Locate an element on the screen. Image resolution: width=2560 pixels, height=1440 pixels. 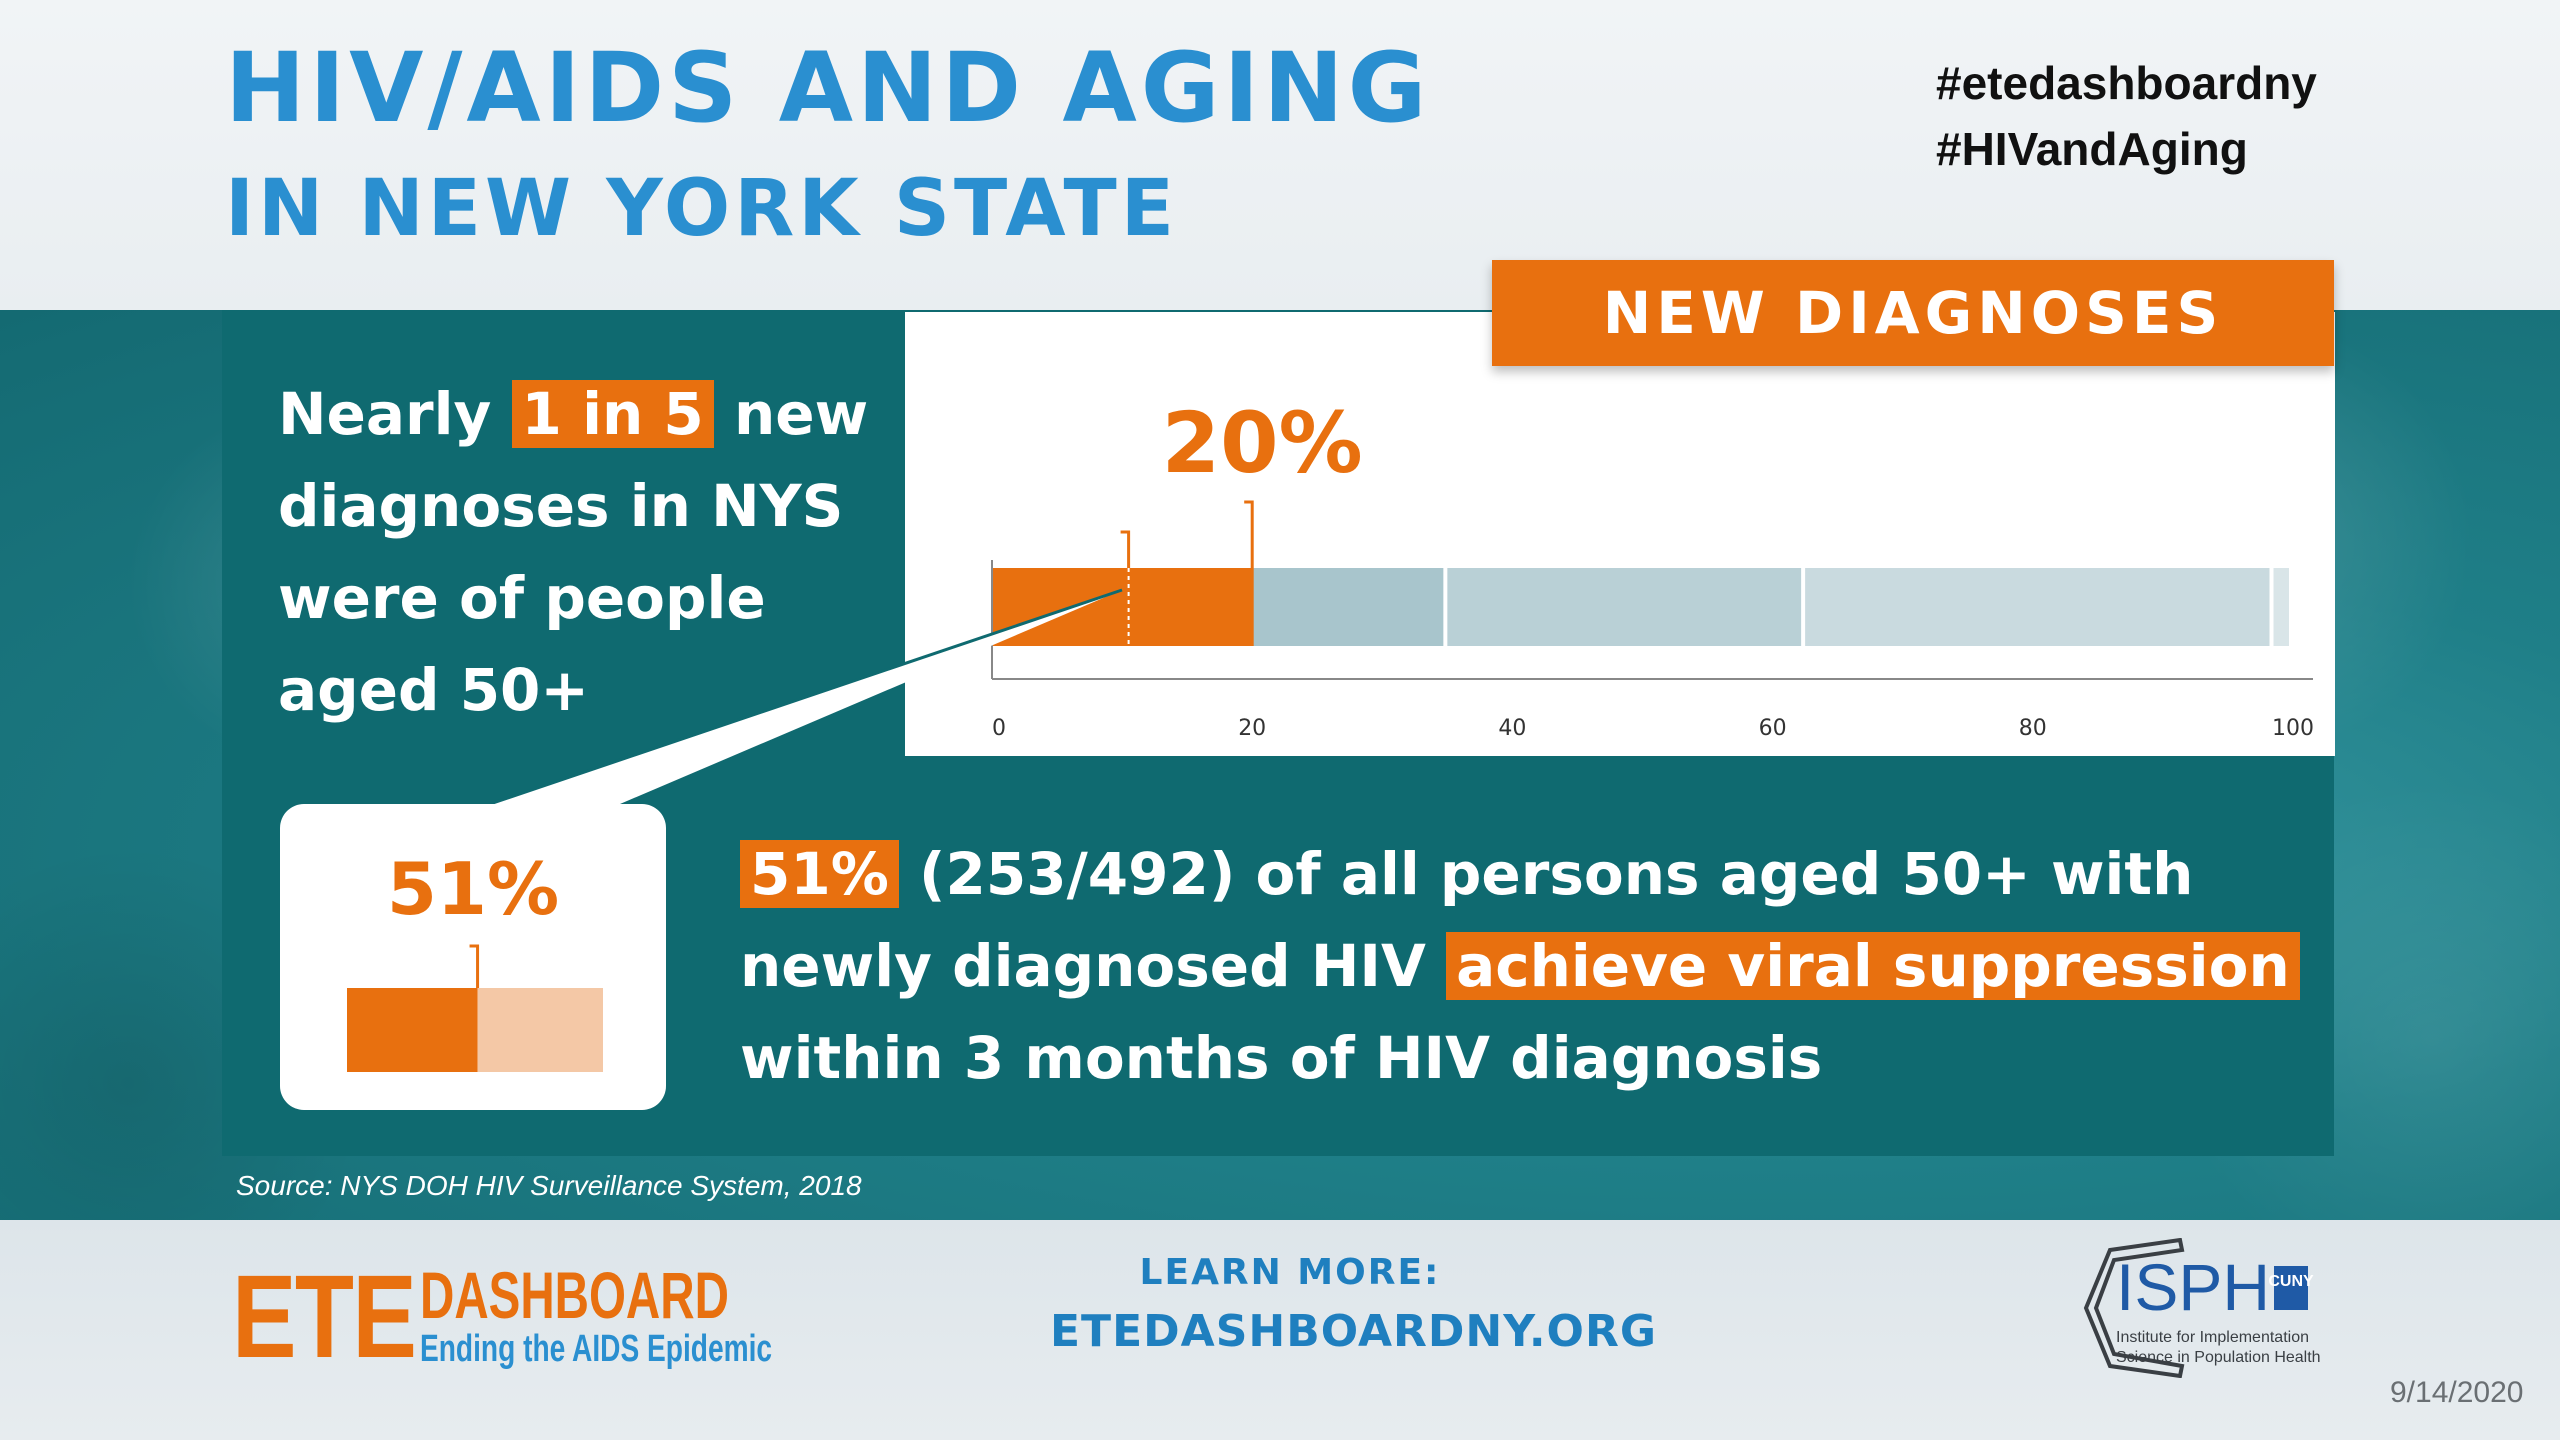
highlight-51-percent: 51% is located at coordinates (819, 874).